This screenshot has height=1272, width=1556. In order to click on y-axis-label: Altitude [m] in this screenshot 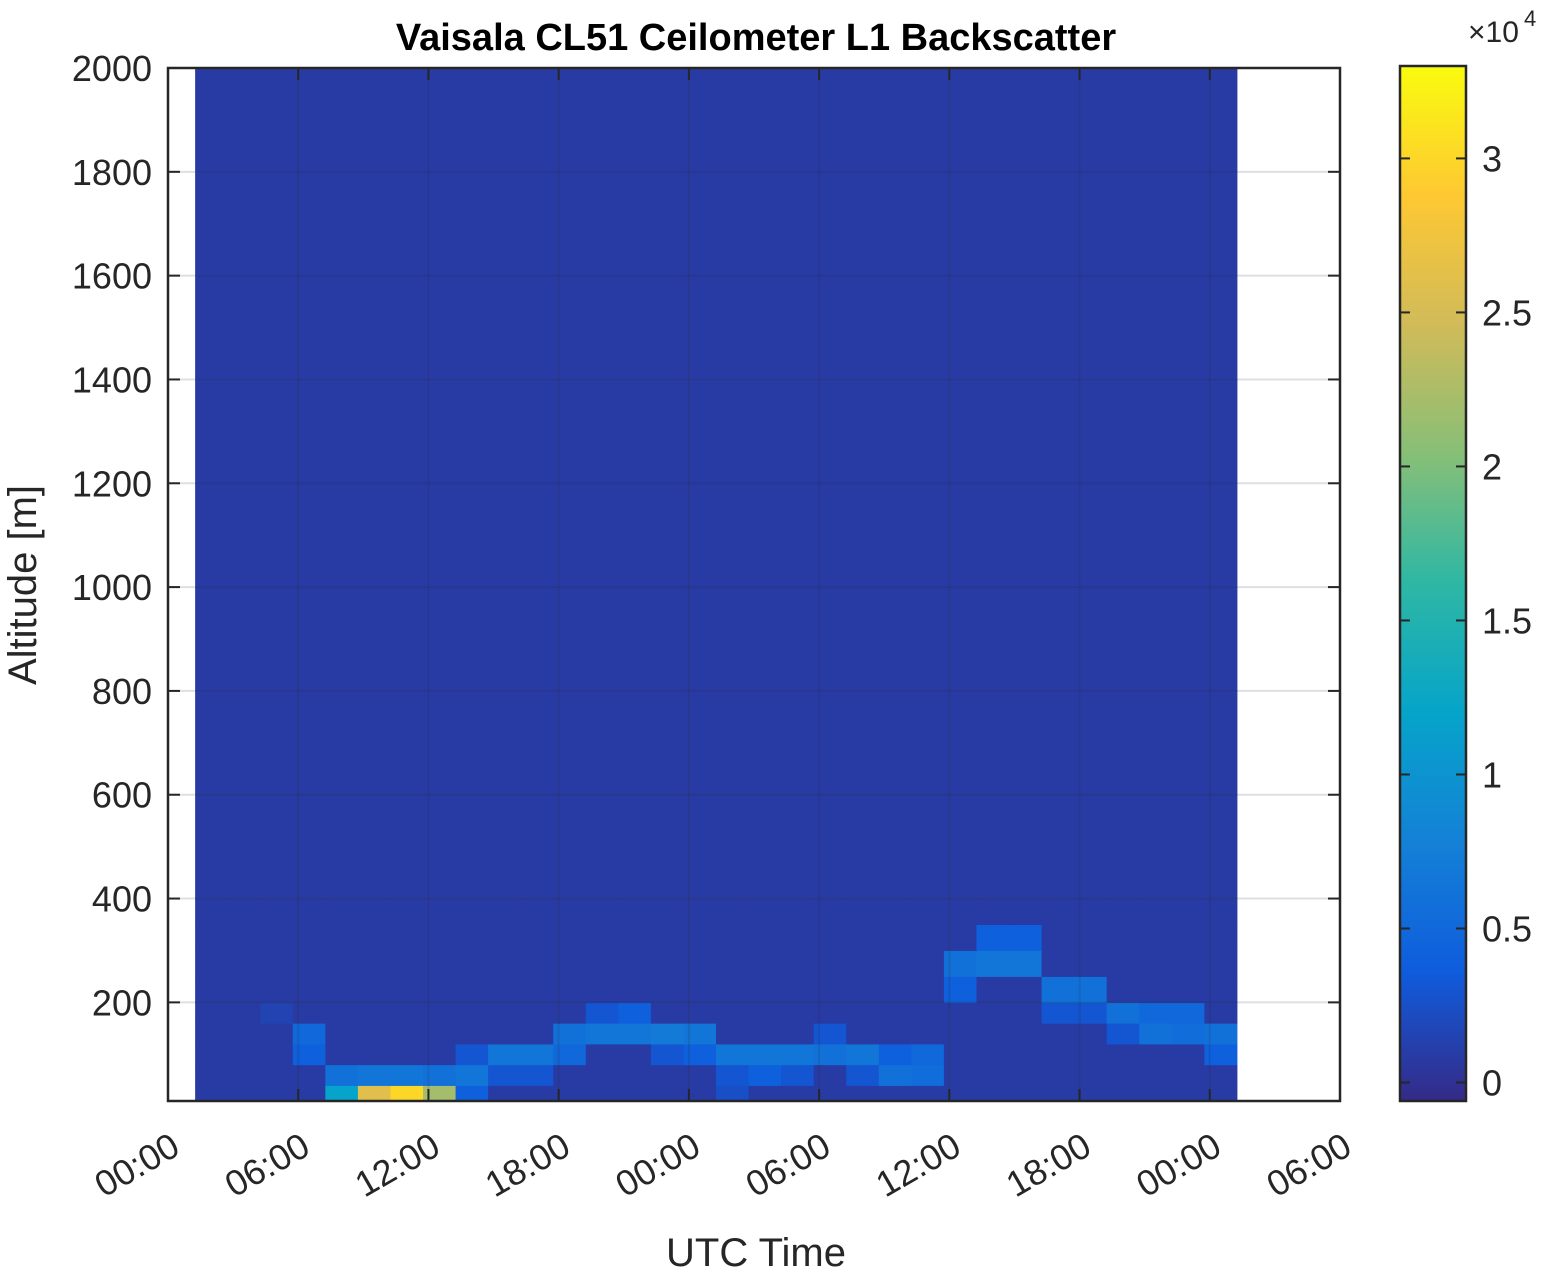, I will do `click(23, 585)`.